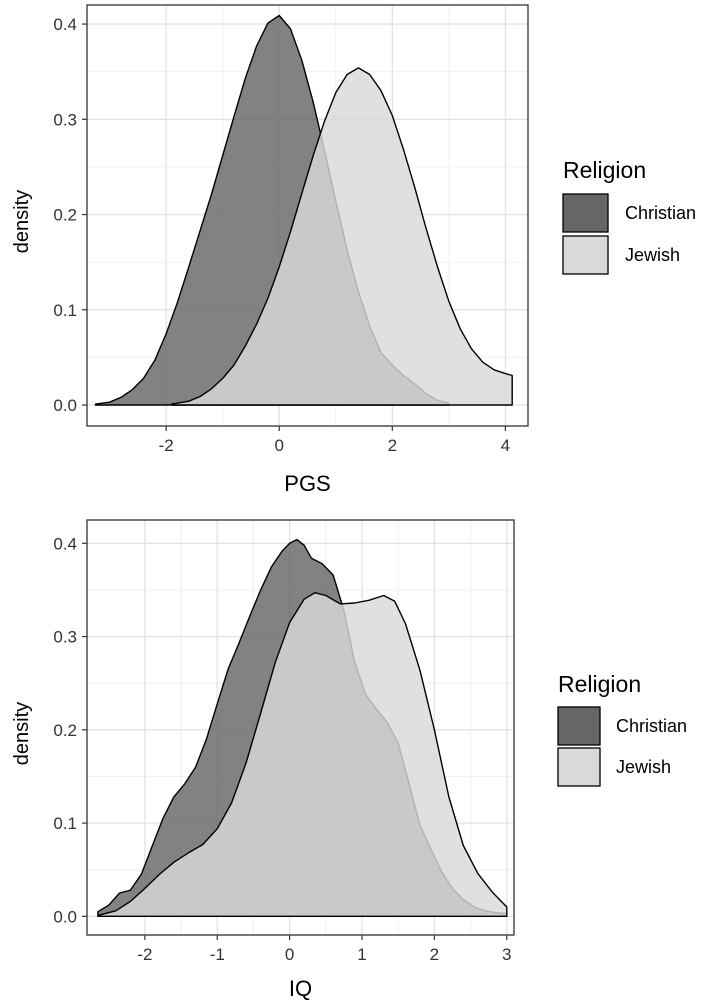 The image size is (715, 1000). What do you see at coordinates (505, 445) in the screenshot?
I see `x-tick-label: 4` at bounding box center [505, 445].